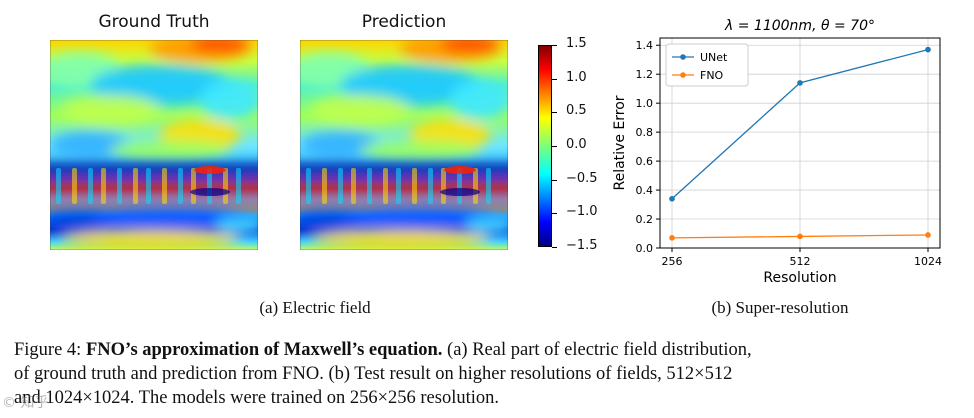 The width and height of the screenshot is (974, 418). What do you see at coordinates (645, 248) in the screenshot?
I see `y-tick-label: 0.0` at bounding box center [645, 248].